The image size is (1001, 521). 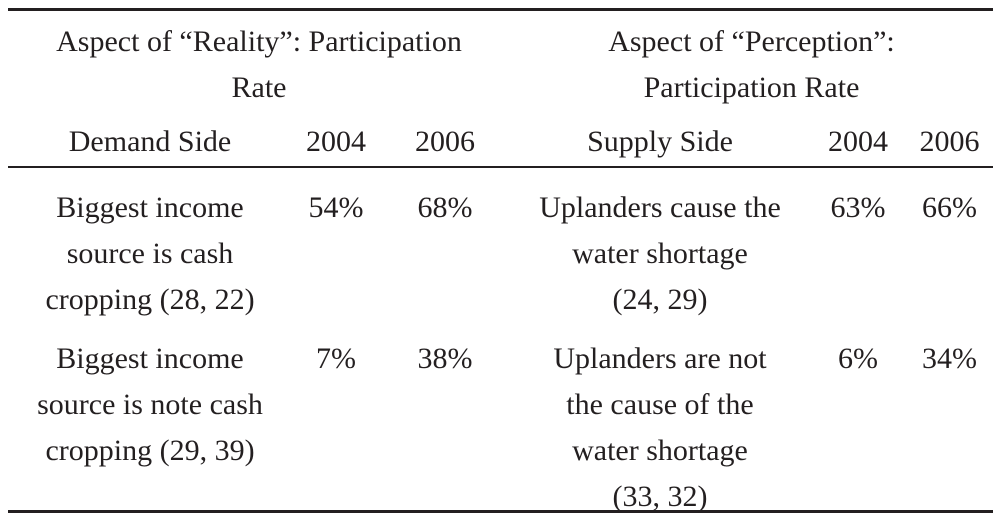 What do you see at coordinates (858, 207) in the screenshot?
I see `perception-2004-cell: 63%` at bounding box center [858, 207].